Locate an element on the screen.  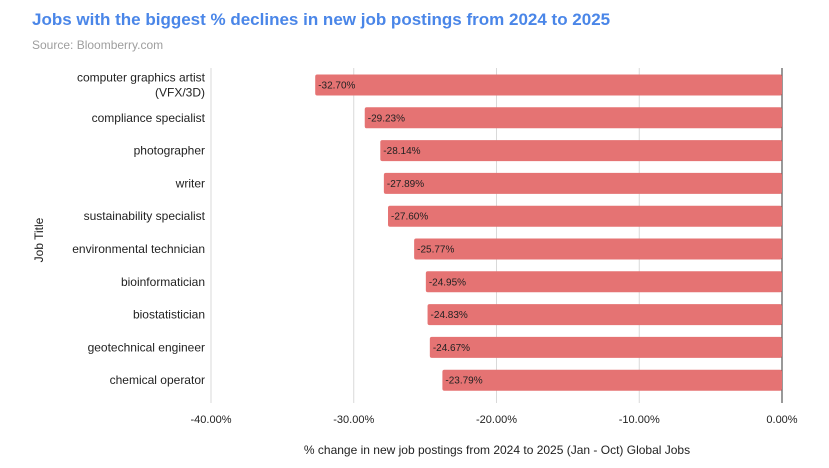
data-label: -23.79% is located at coordinates (463, 381).